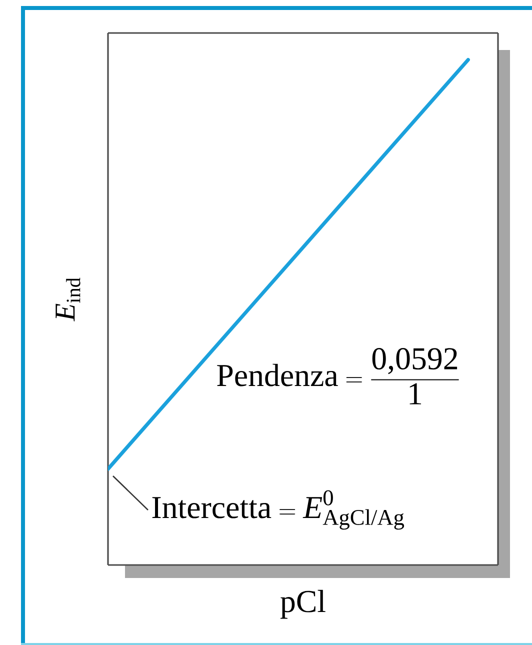 Image resolution: width=532 pixels, height=645 pixels. Describe the element at coordinates (68, 300) in the screenshot. I see `y-axis-title: E$_{ind}$` at that location.